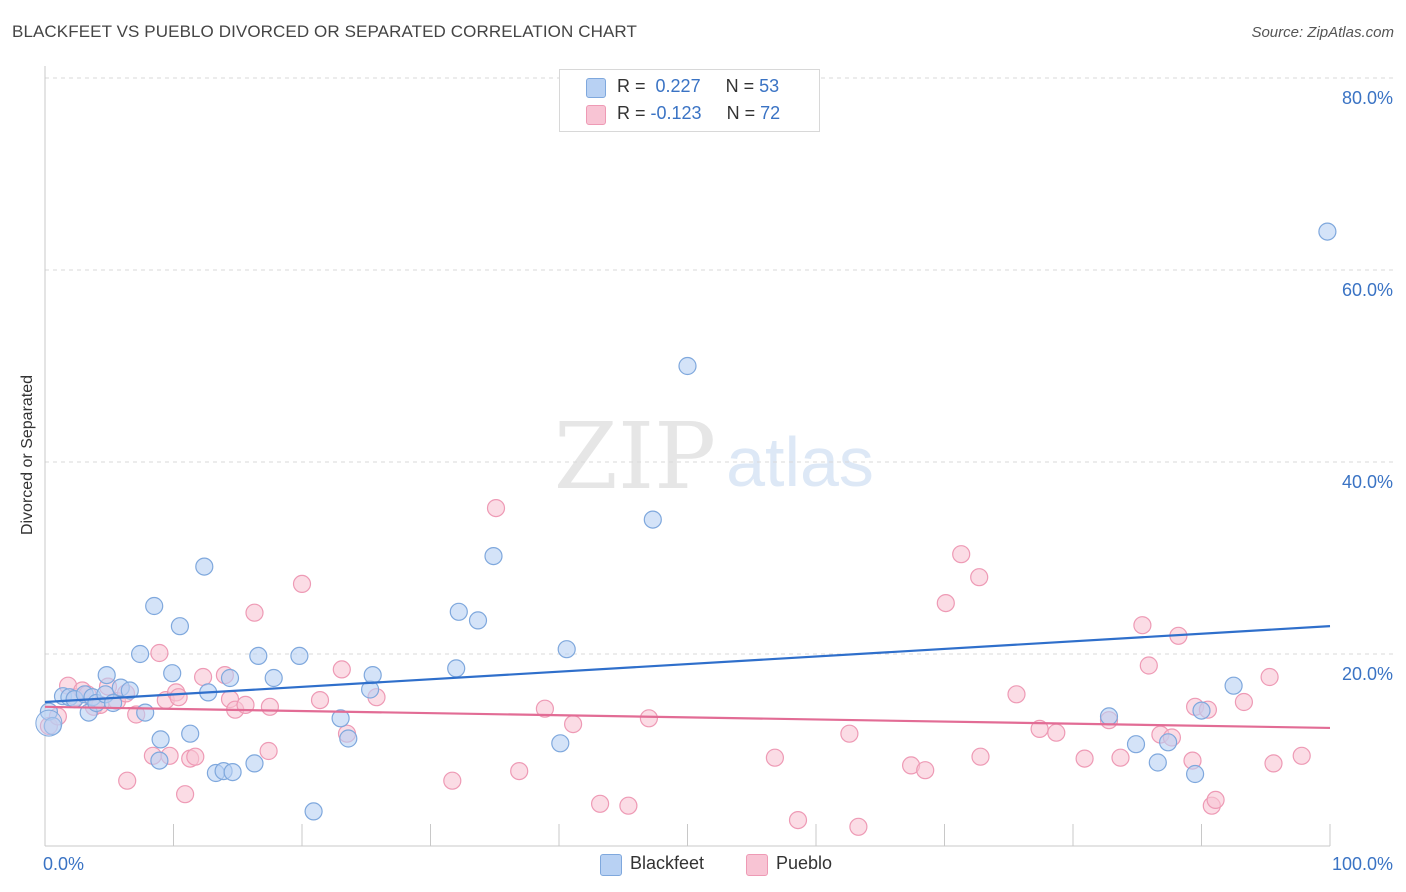  What do you see at coordinates (676, 113) in the screenshot?
I see `legend-r-pueblo: -0.123` at bounding box center [676, 113].